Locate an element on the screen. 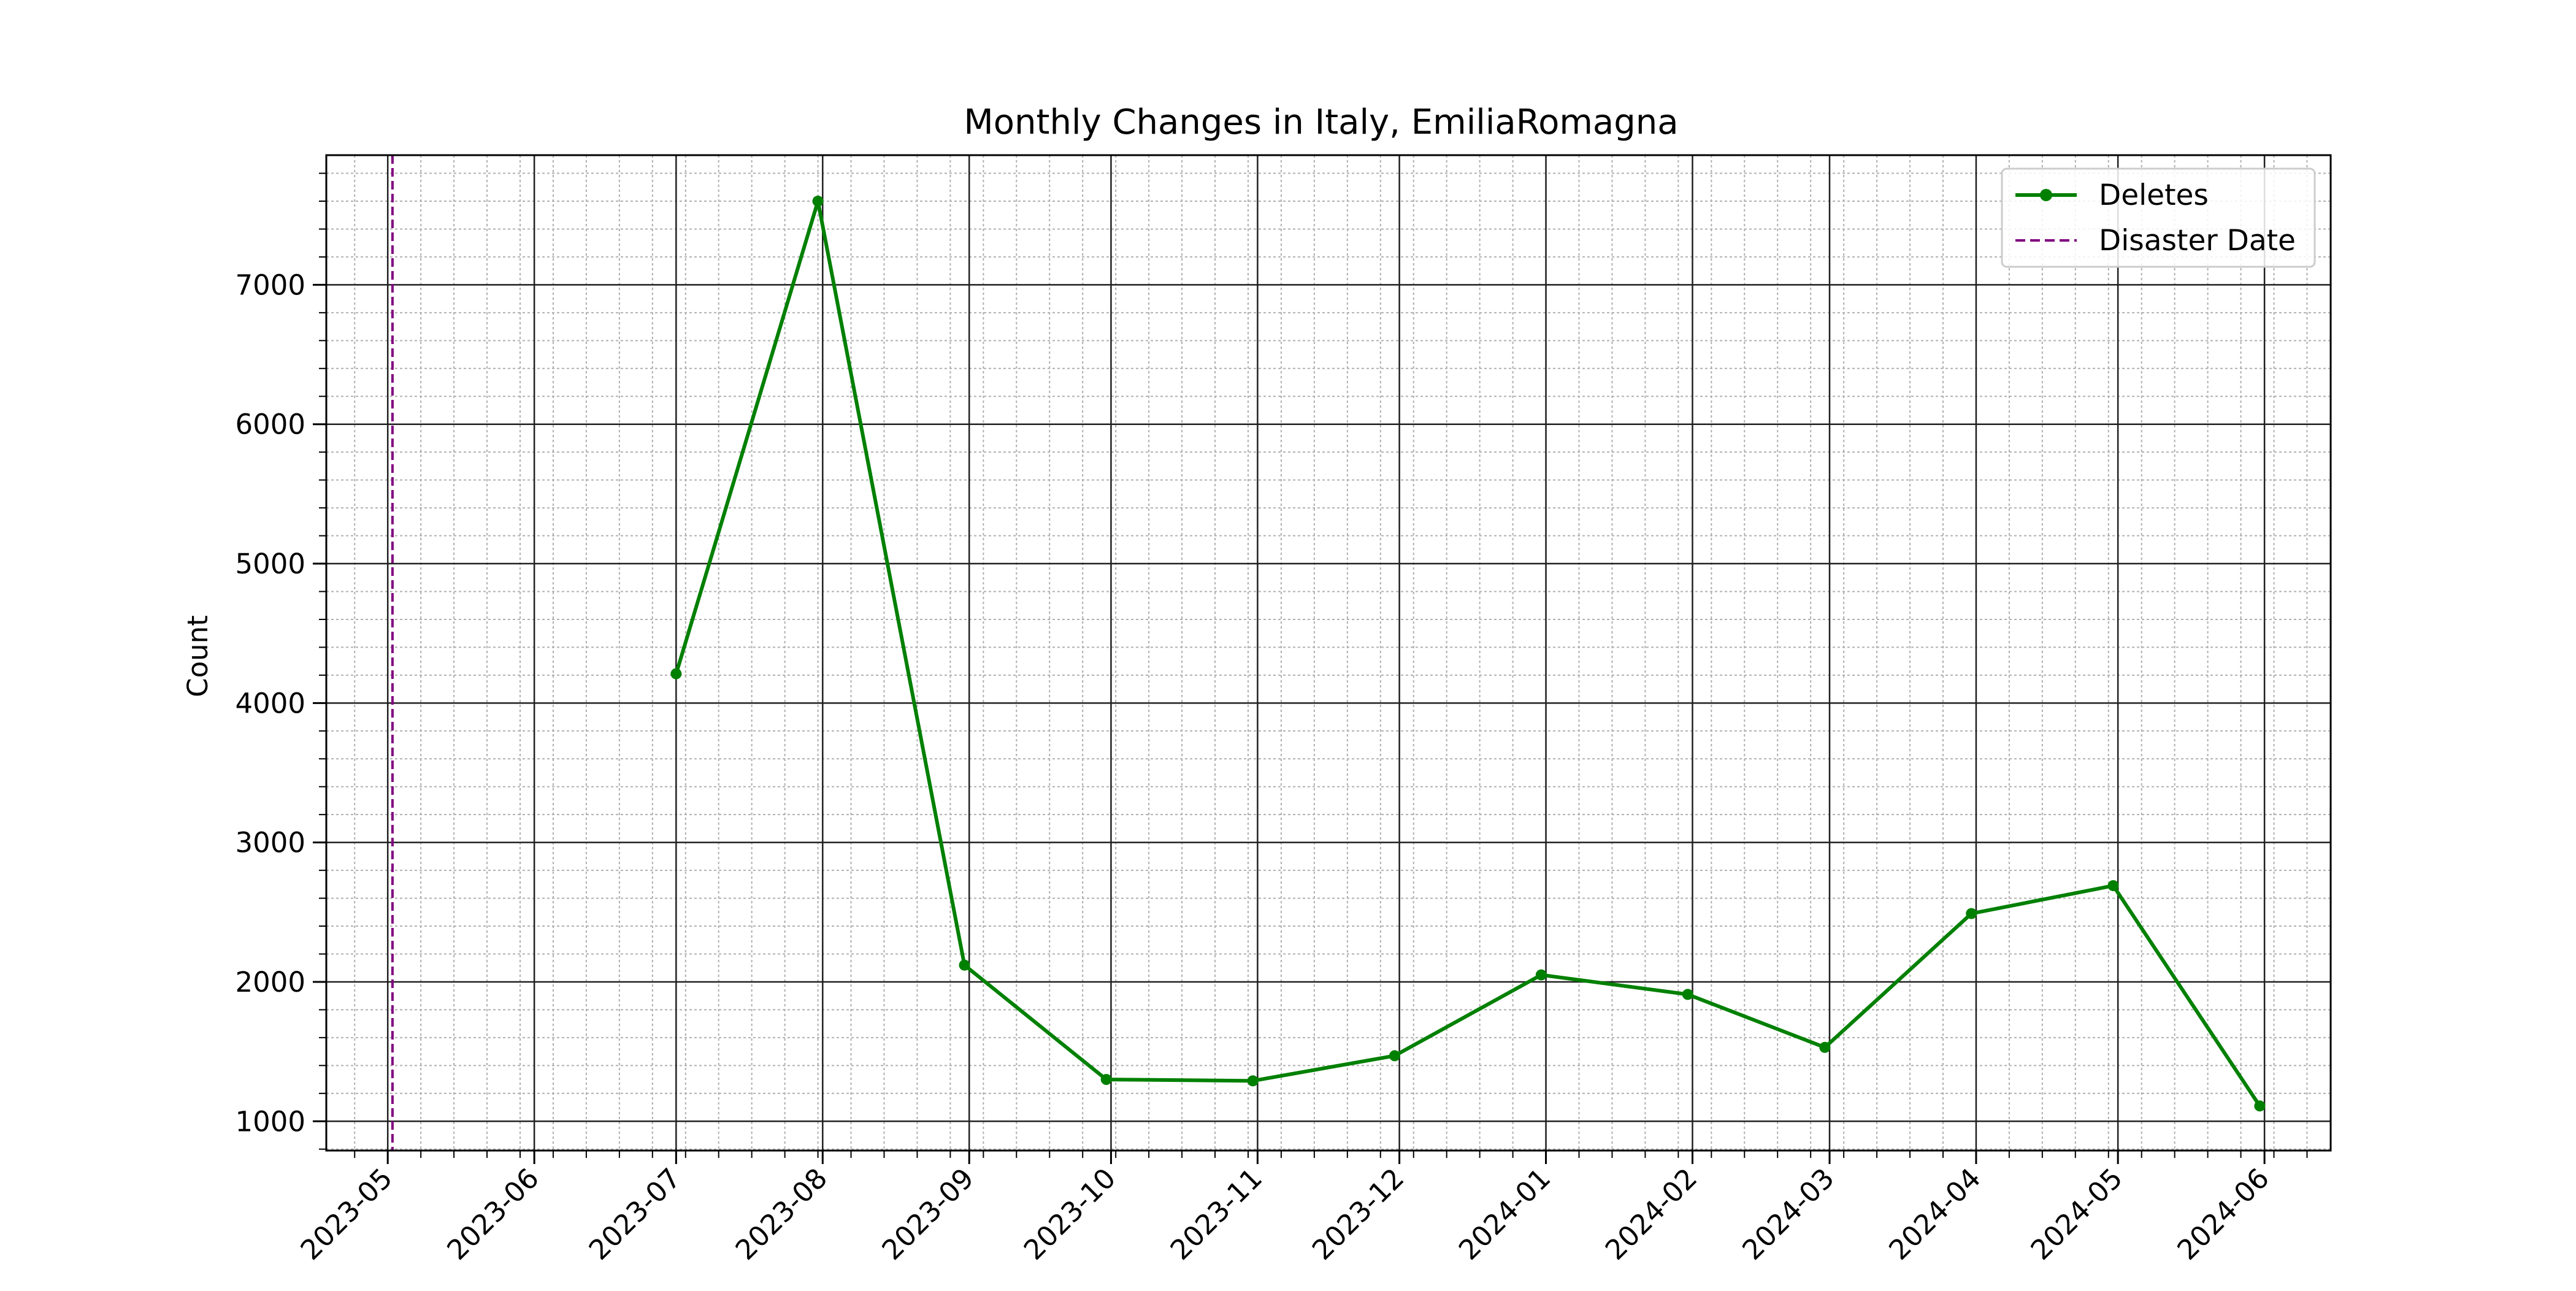 The width and height of the screenshot is (2576, 1291). y-tick-label: 2000 is located at coordinates (270, 982).